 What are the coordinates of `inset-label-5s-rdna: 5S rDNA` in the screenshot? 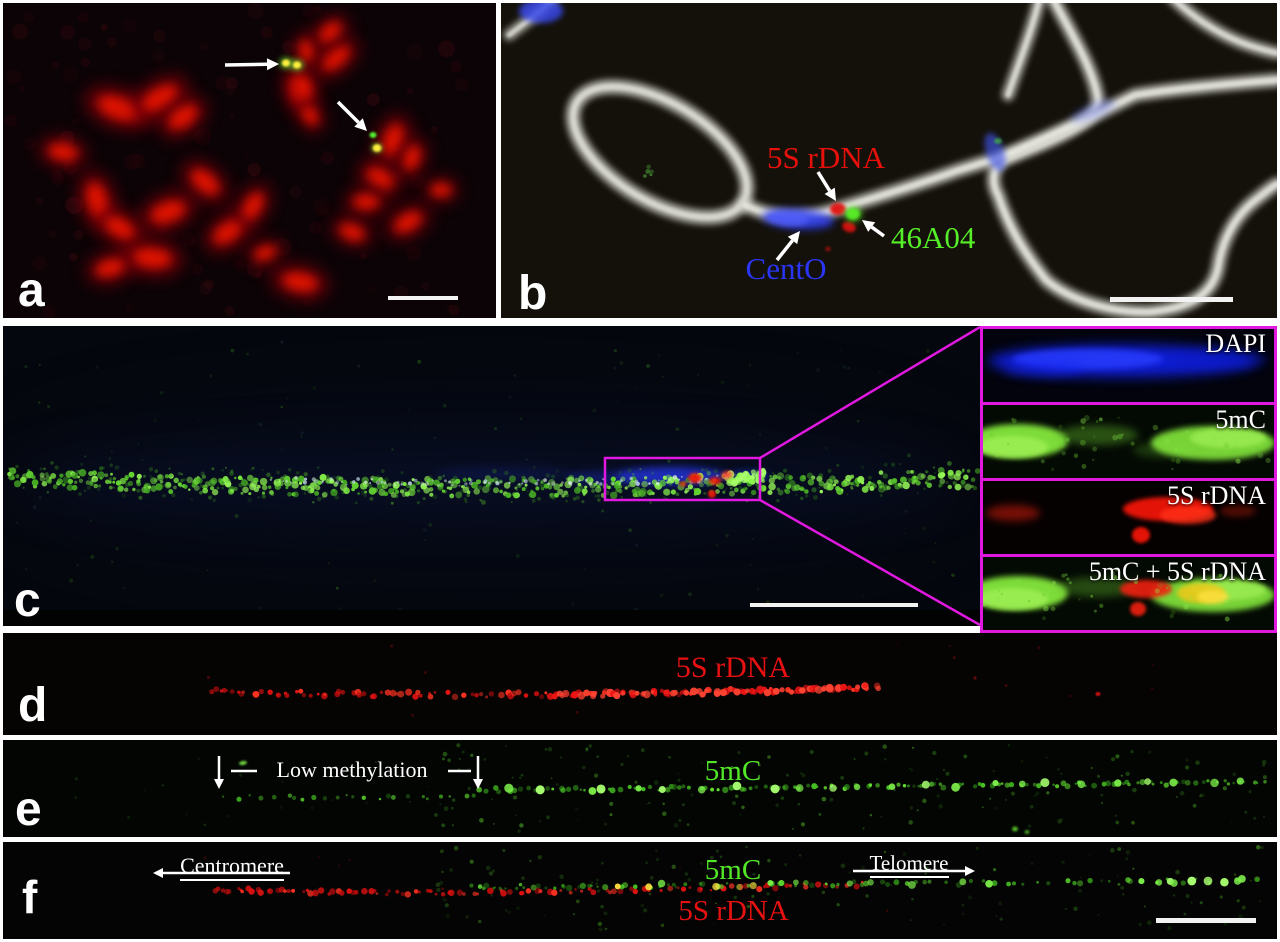 It's located at (1216, 495).